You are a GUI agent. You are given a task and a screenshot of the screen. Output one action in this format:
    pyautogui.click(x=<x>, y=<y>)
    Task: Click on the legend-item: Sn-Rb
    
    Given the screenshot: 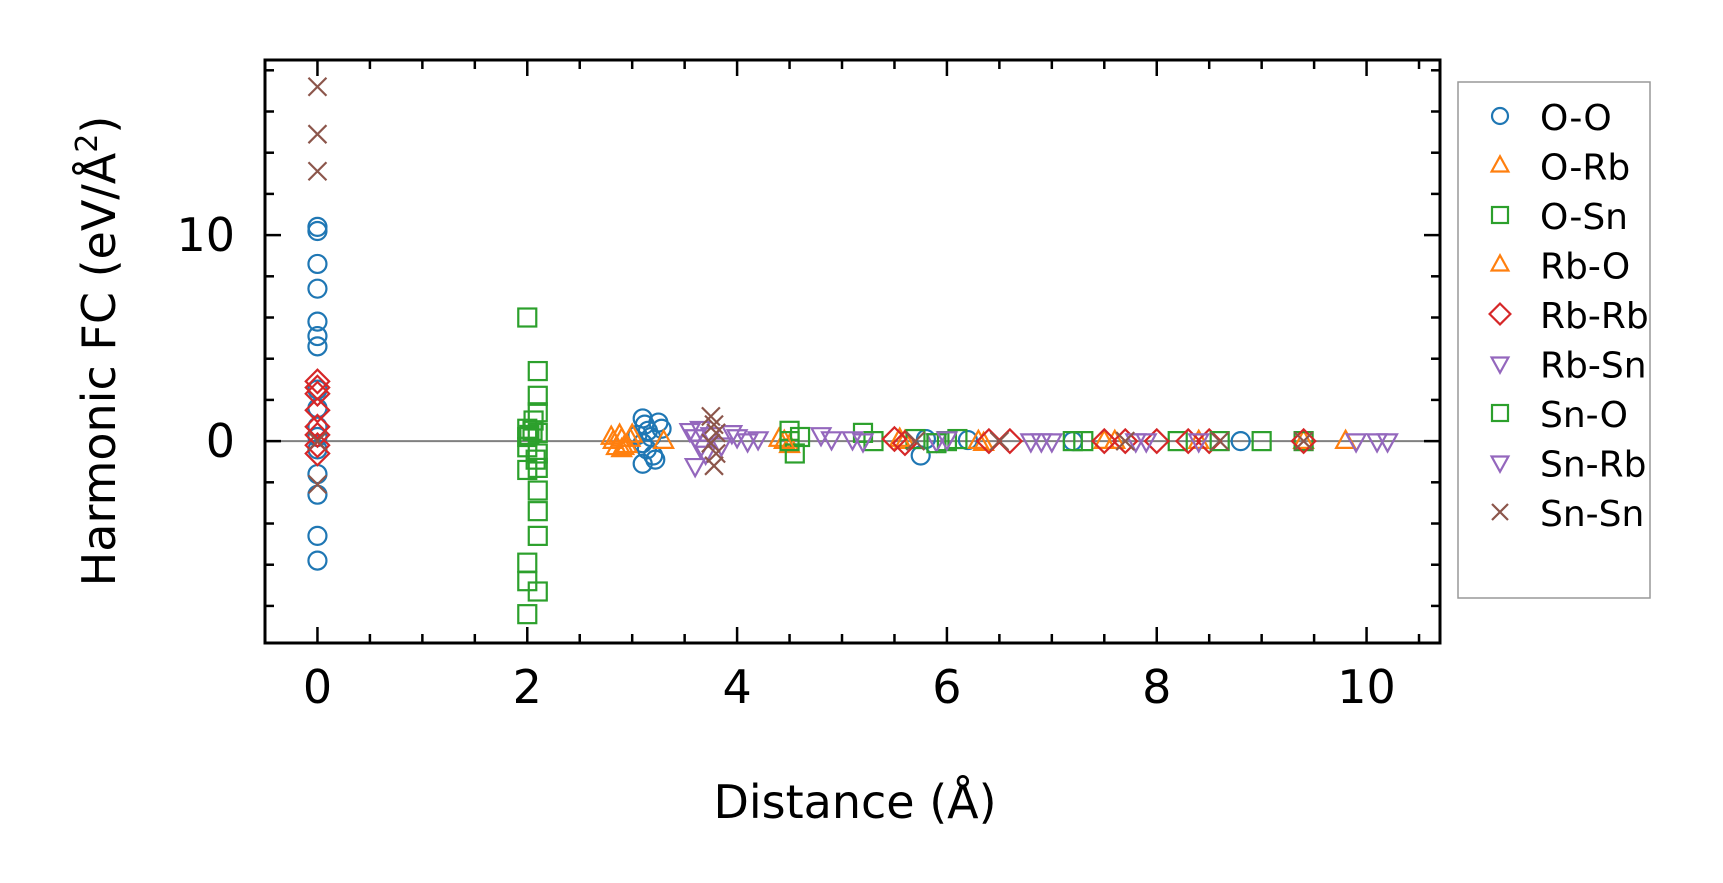 What is the action you would take?
    pyautogui.click(x=1568, y=465)
    